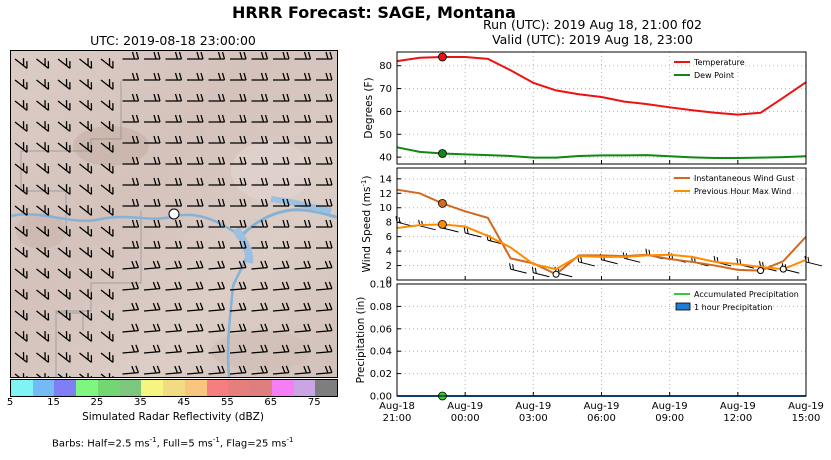  What do you see at coordinates (389, 266) in the screenshot?
I see `y-tick-label: 2` at bounding box center [389, 266].